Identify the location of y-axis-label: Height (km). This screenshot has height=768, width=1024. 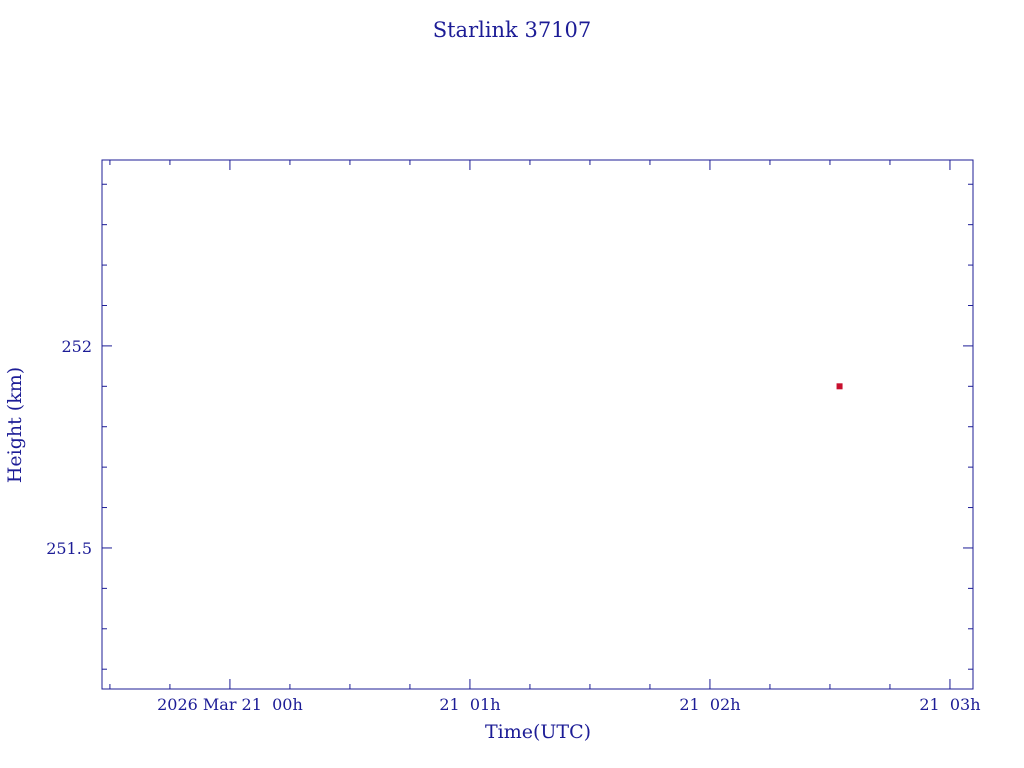
(15, 425).